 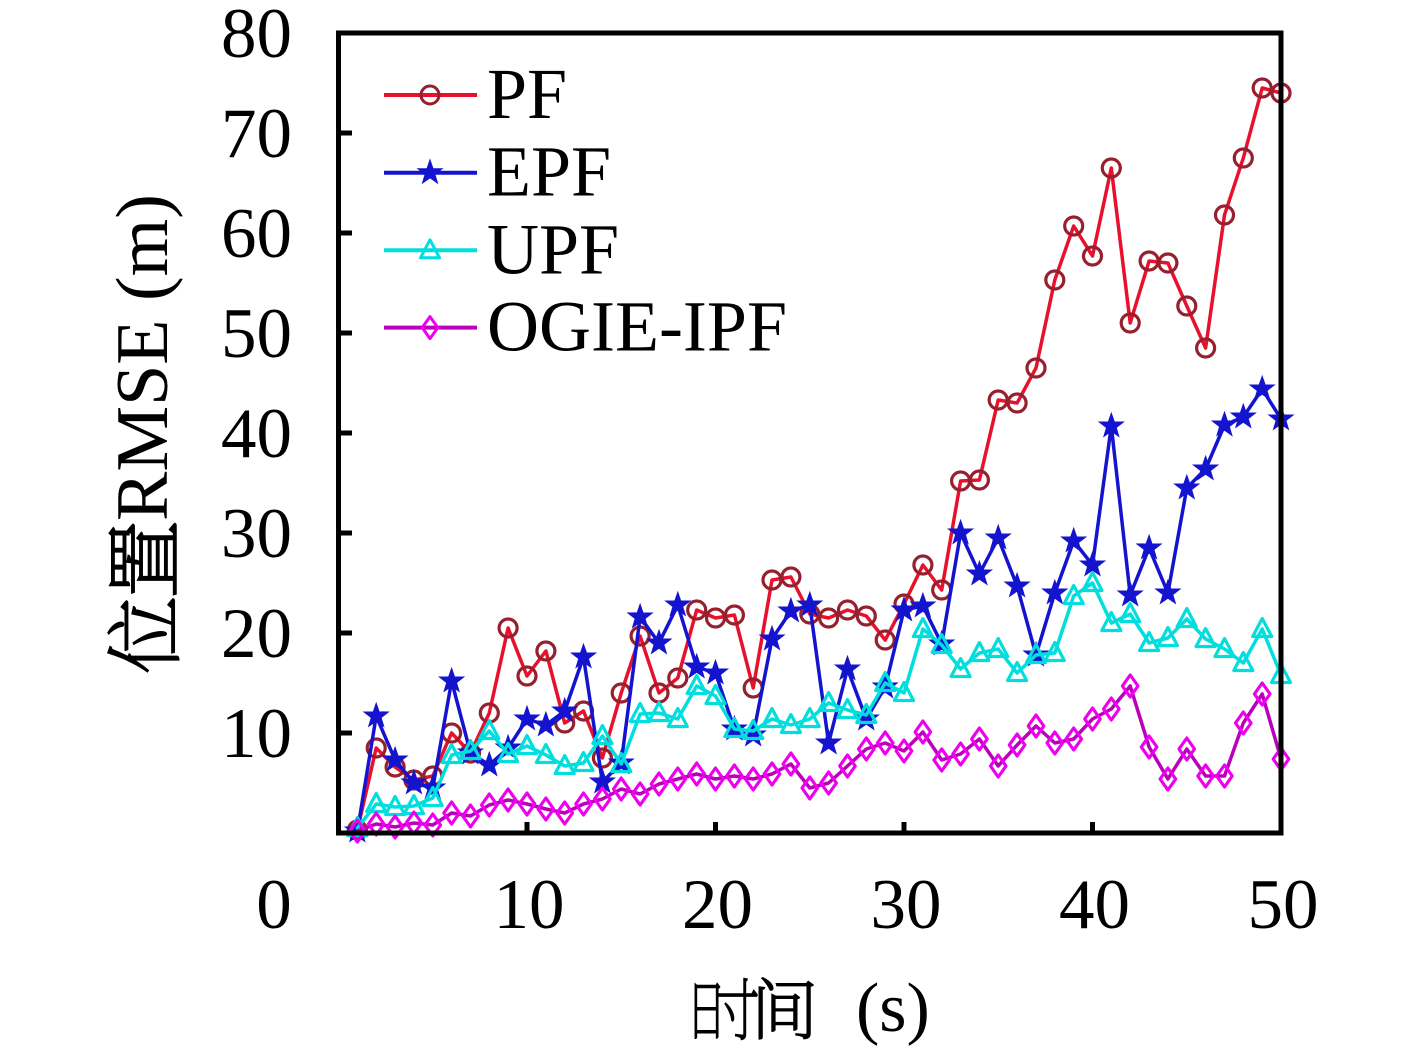 I want to click on svg-text: (s), so click(x=893, y=1008).